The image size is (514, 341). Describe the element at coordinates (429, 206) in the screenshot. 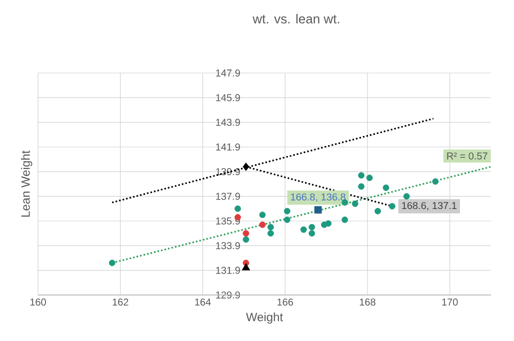

I see `annotation: 168.6, 137.1` at that location.